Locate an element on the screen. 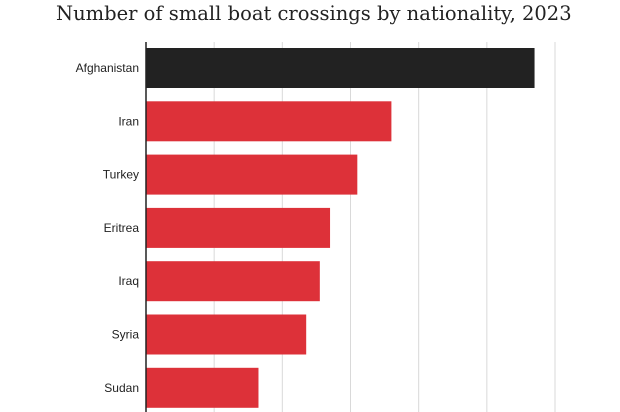 This screenshot has width=620, height=412. category-label: Sudan is located at coordinates (121, 388).